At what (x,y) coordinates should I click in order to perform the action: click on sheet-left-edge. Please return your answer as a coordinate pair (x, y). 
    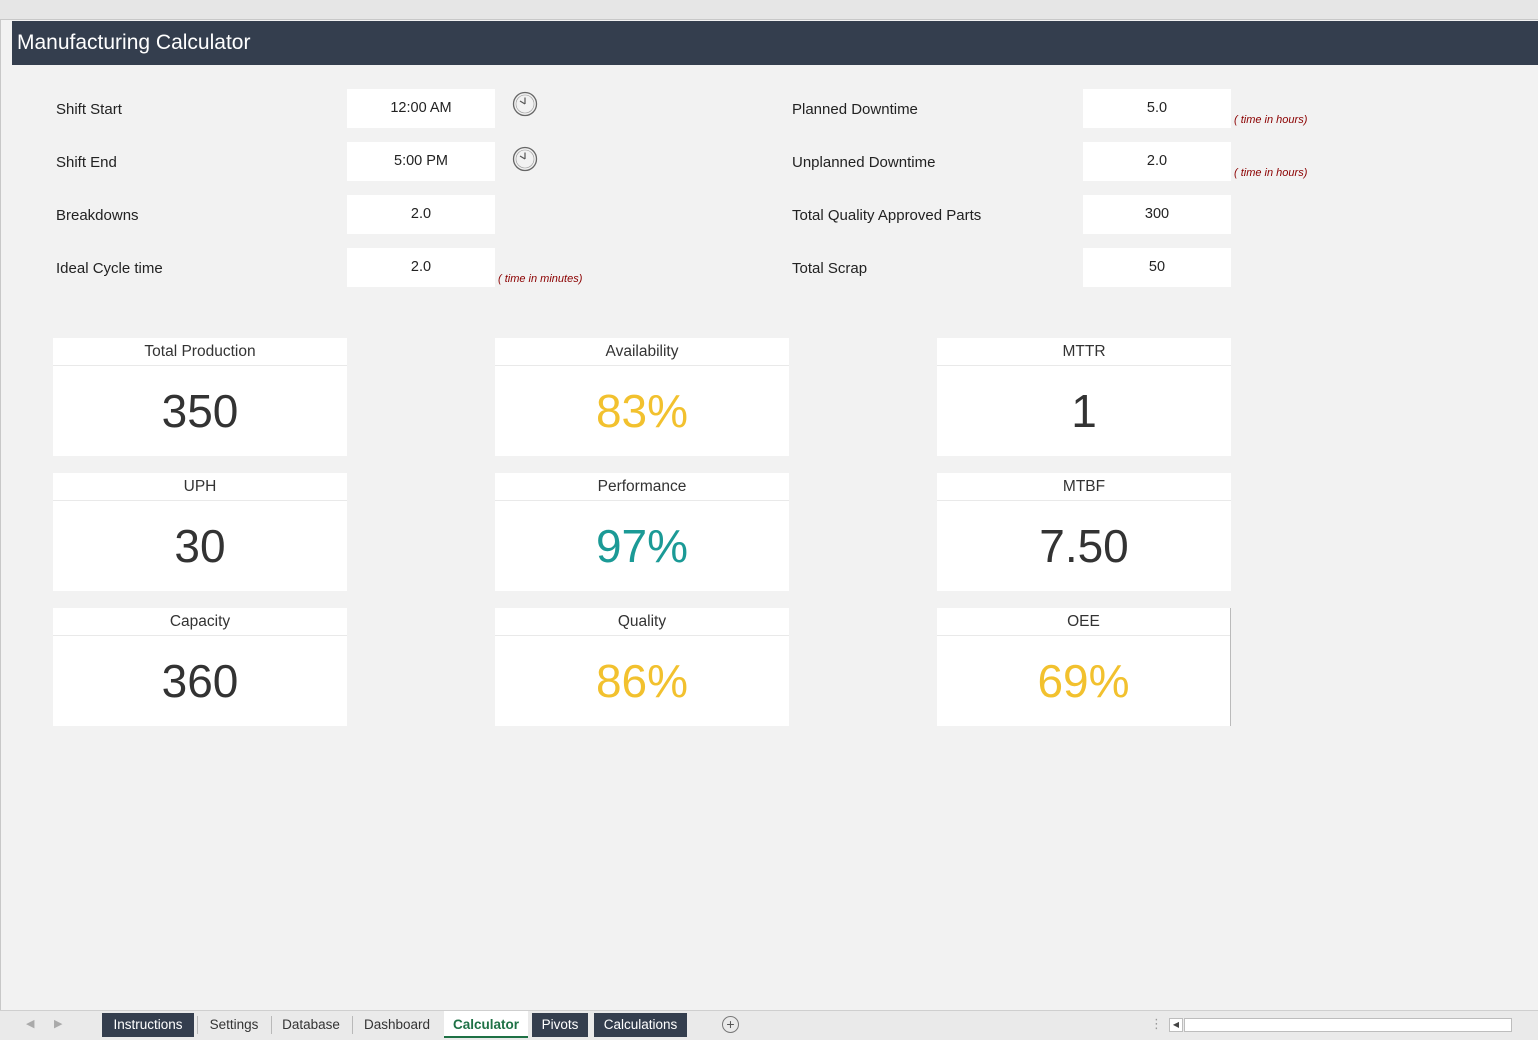
    Looking at the image, I should click on (0, 515).